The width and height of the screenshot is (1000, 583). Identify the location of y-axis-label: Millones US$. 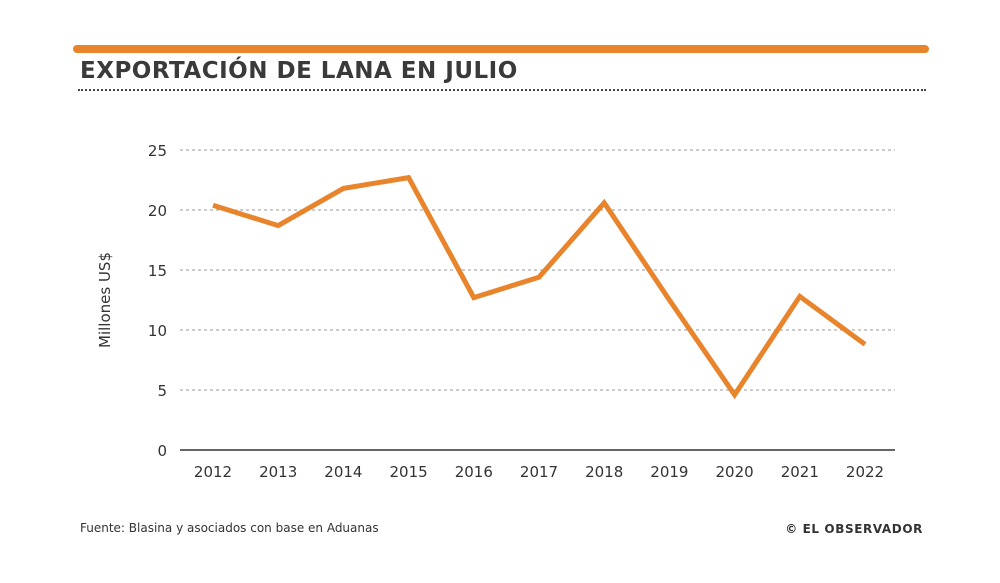
(105, 300).